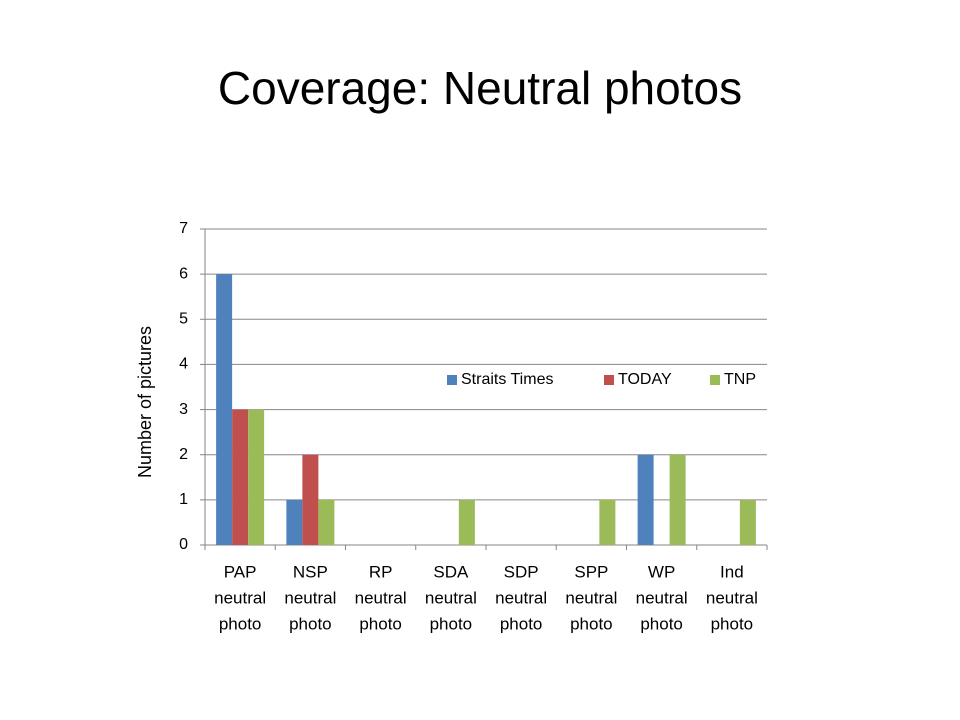 The image size is (960, 720). What do you see at coordinates (645, 379) in the screenshot?
I see `legend-label: TODAY` at bounding box center [645, 379].